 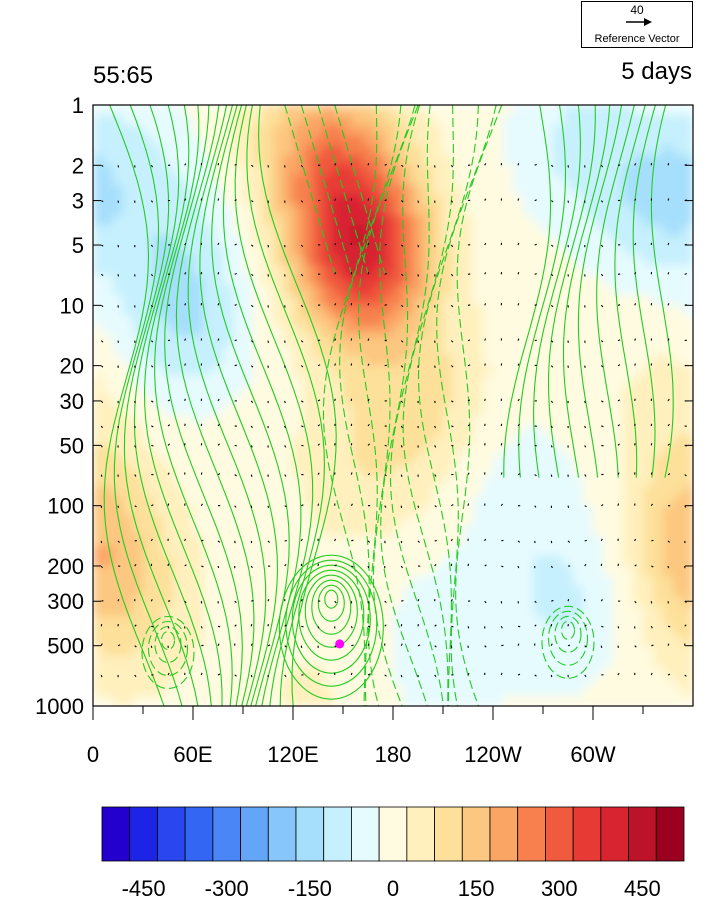 I want to click on contour-solid, so click(x=662, y=291).